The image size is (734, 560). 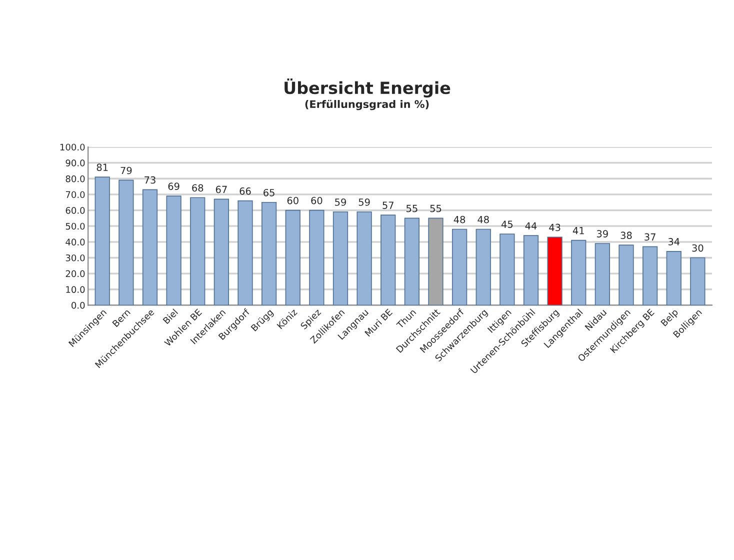 I want to click on y-tick-label: 90.0, so click(x=75, y=163).